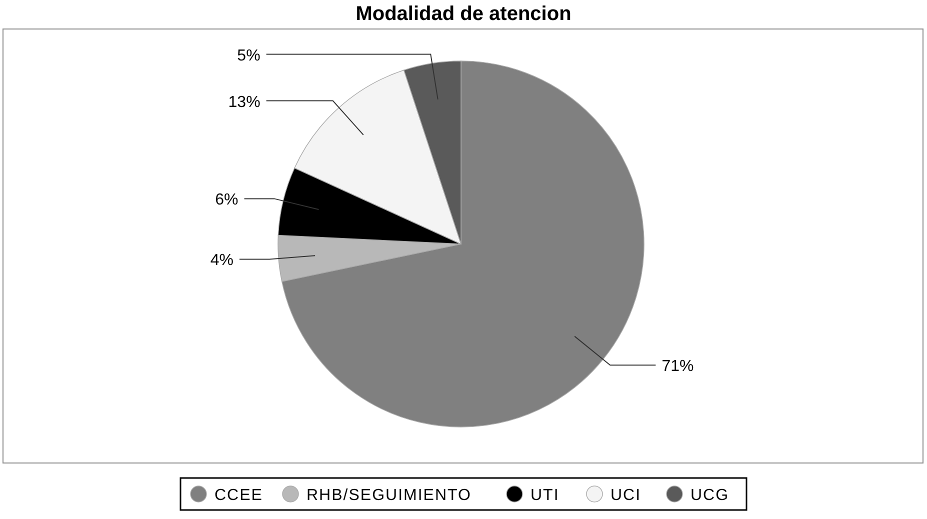 The height and width of the screenshot is (519, 927). I want to click on legend-label: UCG, so click(710, 495).